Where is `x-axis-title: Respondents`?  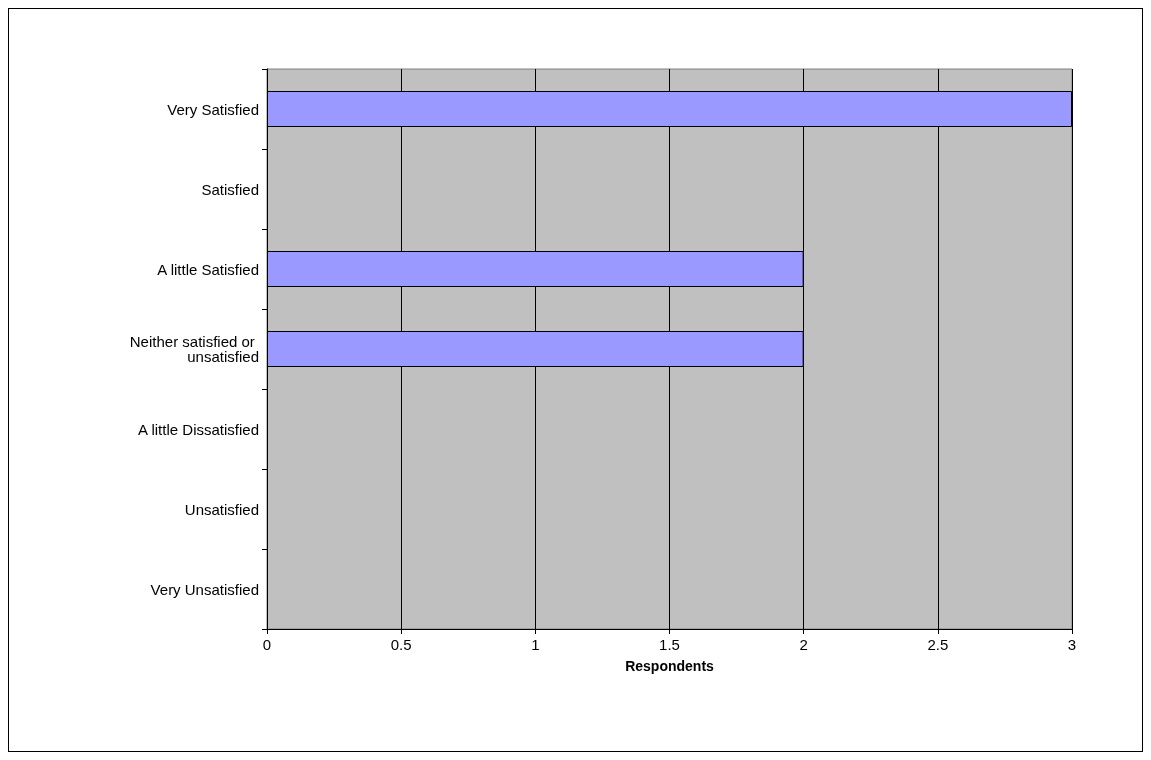 x-axis-title: Respondents is located at coordinates (670, 666).